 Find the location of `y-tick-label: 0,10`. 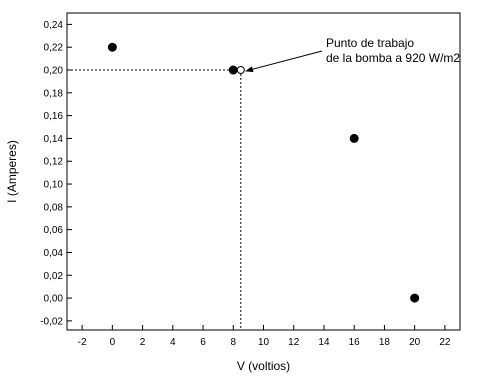

y-tick-label: 0,10 is located at coordinates (54, 185).